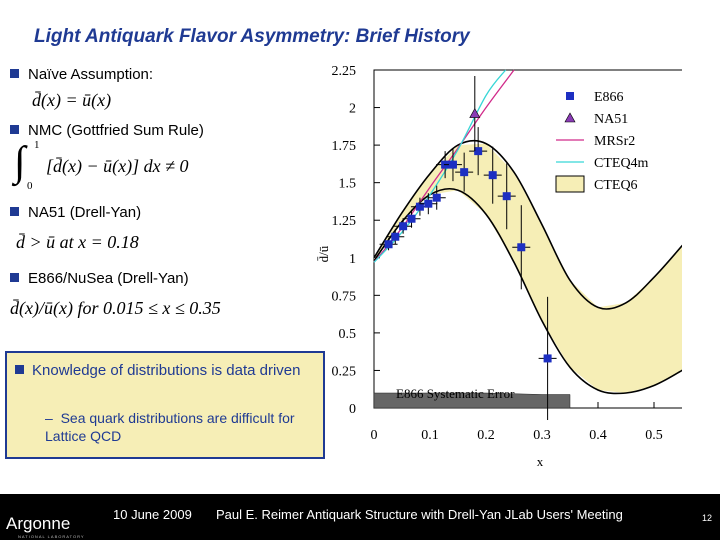  I want to click on bullet-label: NMC (Gottfried Sum Rule), so click(116, 130).